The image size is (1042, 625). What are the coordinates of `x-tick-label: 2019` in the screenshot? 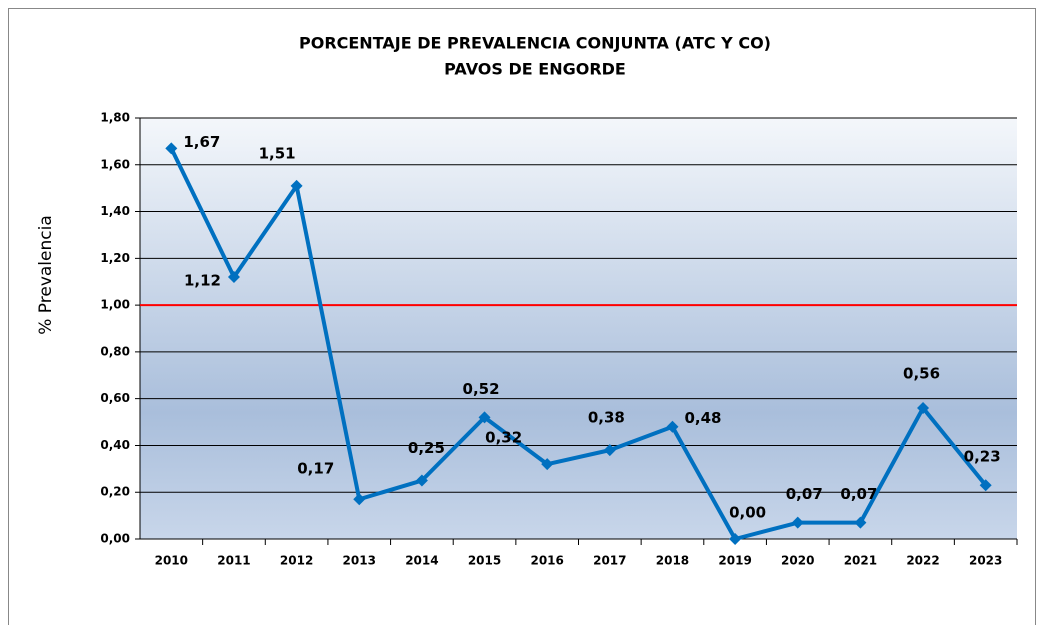 It's located at (734, 561).